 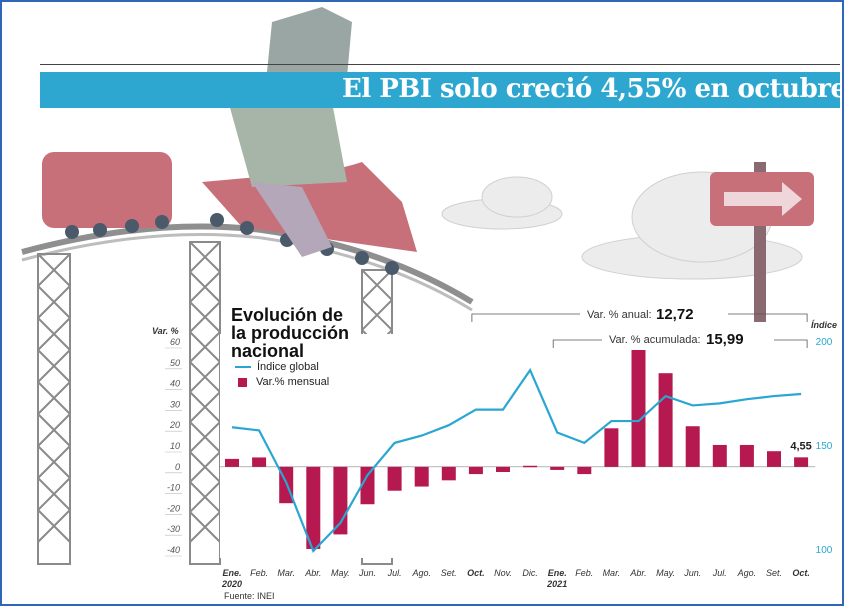 I want to click on left-tick-label: -10, so click(x=173, y=488).